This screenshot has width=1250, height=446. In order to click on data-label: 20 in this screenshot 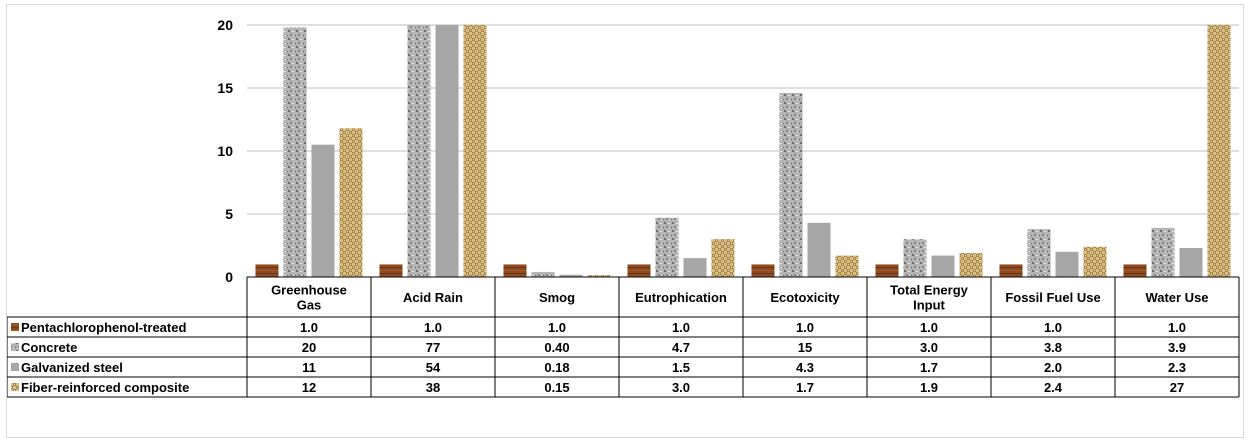, I will do `click(309, 347)`.